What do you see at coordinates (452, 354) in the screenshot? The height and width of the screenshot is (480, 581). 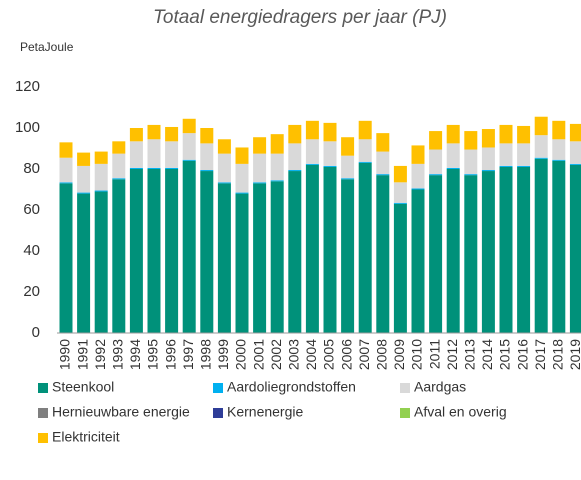 I see `x-tick-label: 2012` at bounding box center [452, 354].